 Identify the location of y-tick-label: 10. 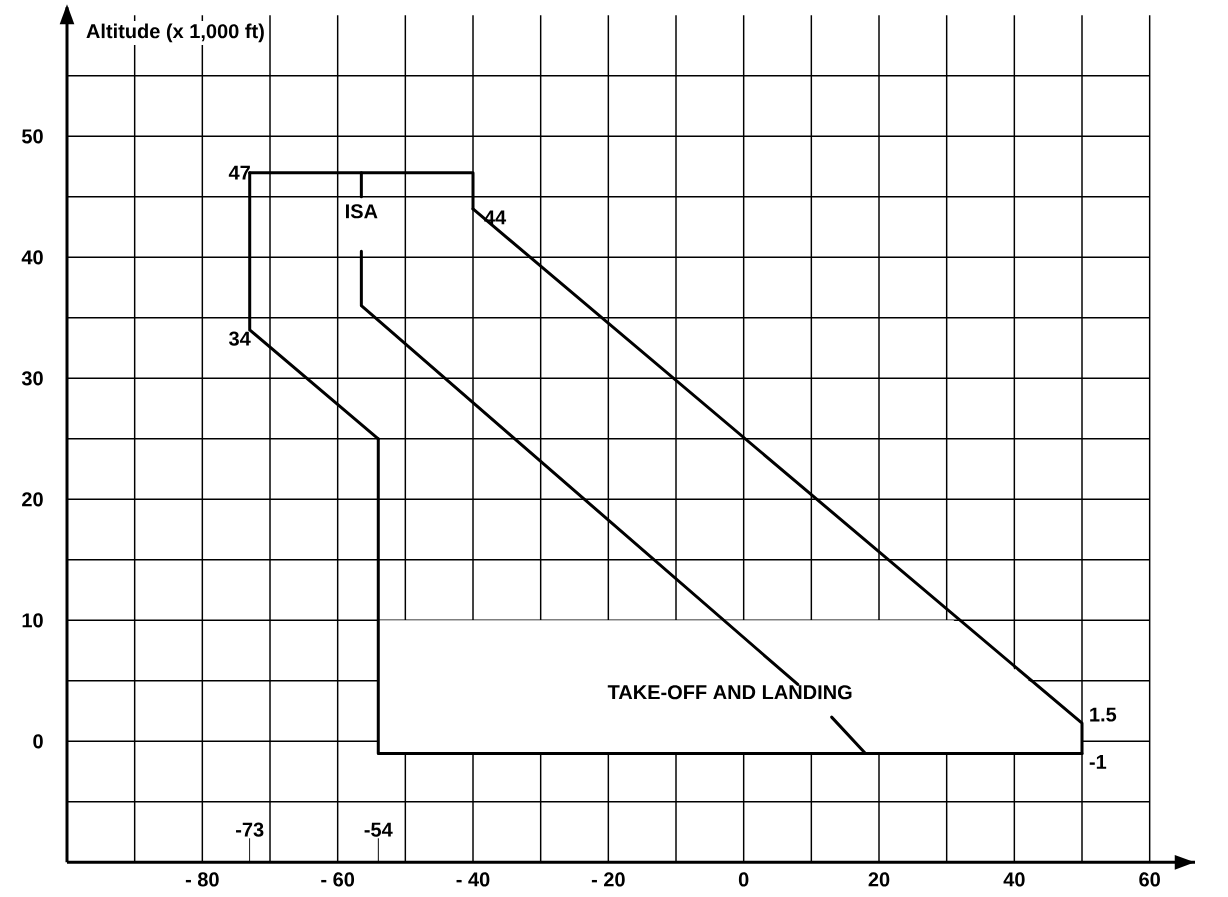
(32, 620).